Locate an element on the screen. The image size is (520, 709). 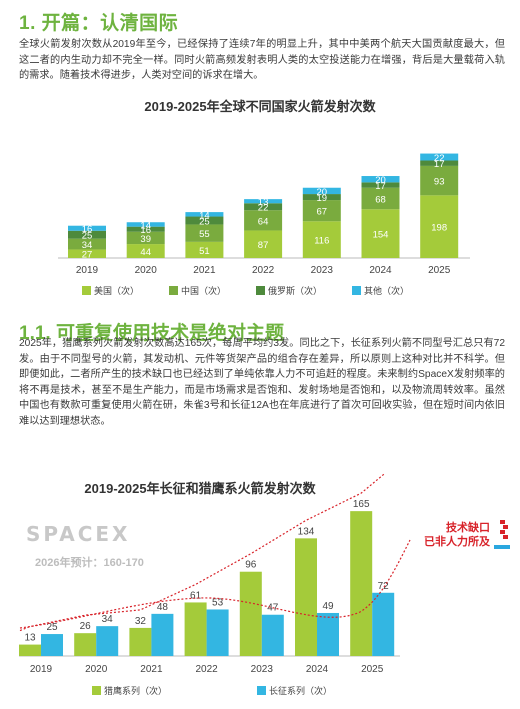
section-title-2: 1.1. 可重复使用技术是绝对主题 is located at coordinates (151, 333).